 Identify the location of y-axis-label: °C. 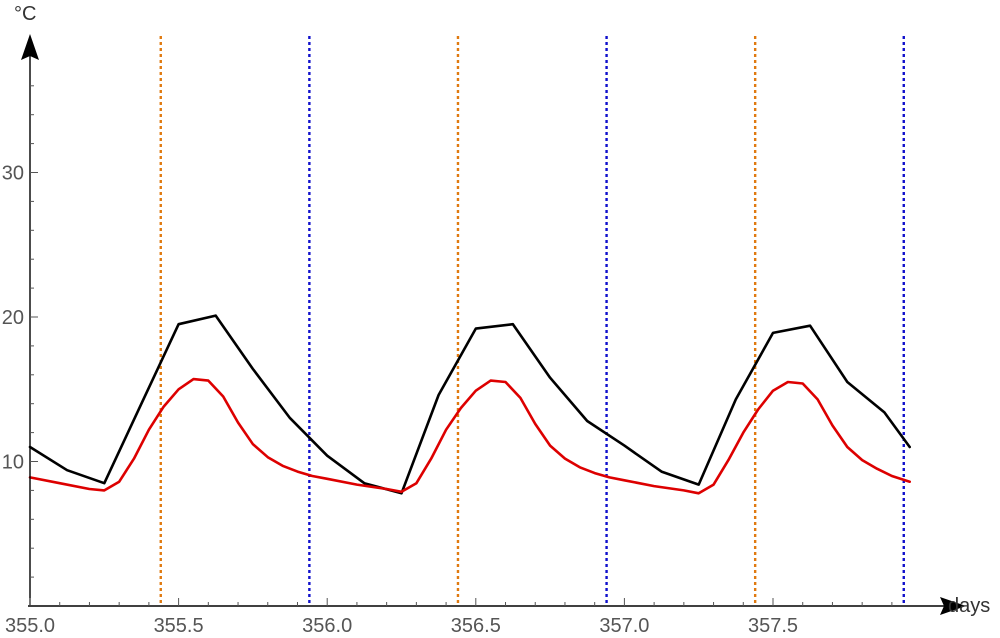
(25, 14).